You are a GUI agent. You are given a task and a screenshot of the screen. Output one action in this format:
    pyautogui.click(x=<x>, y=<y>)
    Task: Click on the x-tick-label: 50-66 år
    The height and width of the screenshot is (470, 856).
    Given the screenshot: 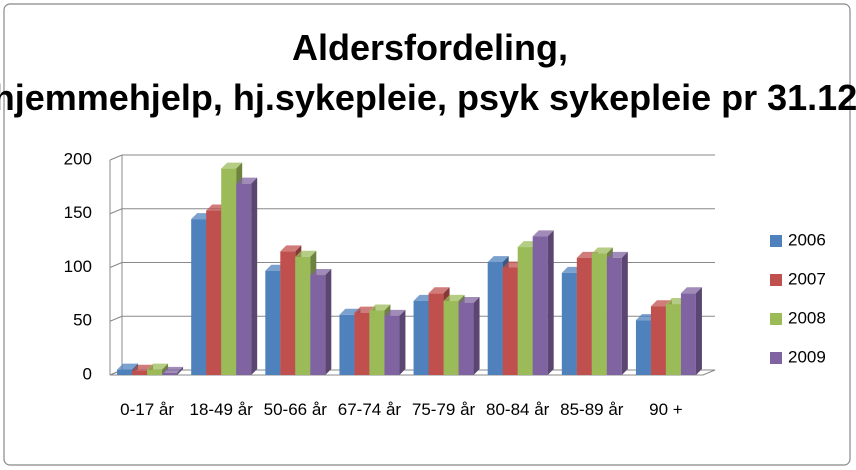 What is the action you would take?
    pyautogui.click(x=295, y=409)
    